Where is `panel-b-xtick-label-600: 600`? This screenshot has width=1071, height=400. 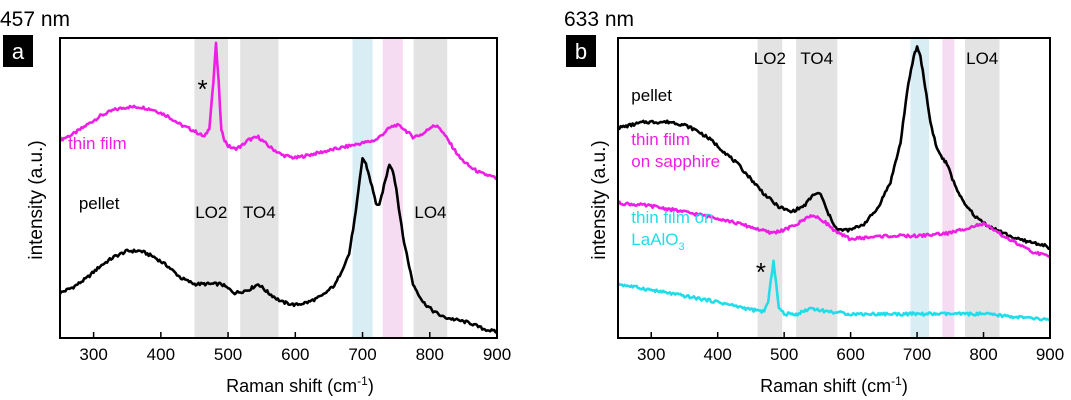
panel-b-xtick-label-600: 600 is located at coordinates (850, 354).